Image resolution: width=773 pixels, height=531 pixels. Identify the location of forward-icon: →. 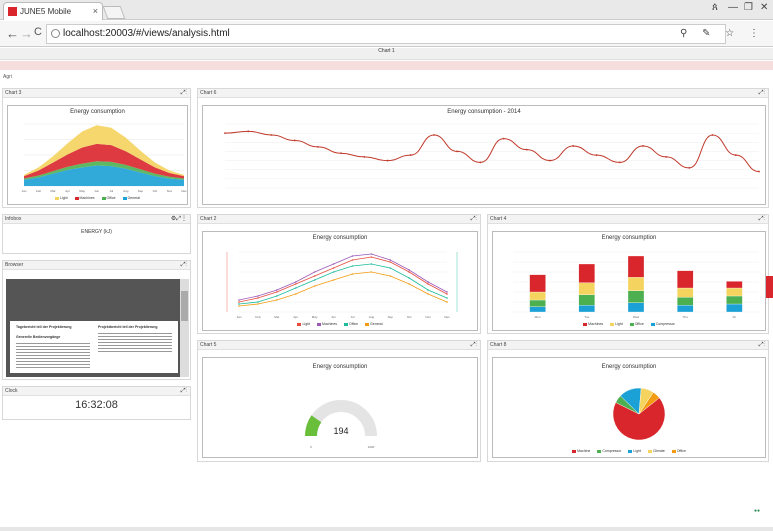
(26, 33).